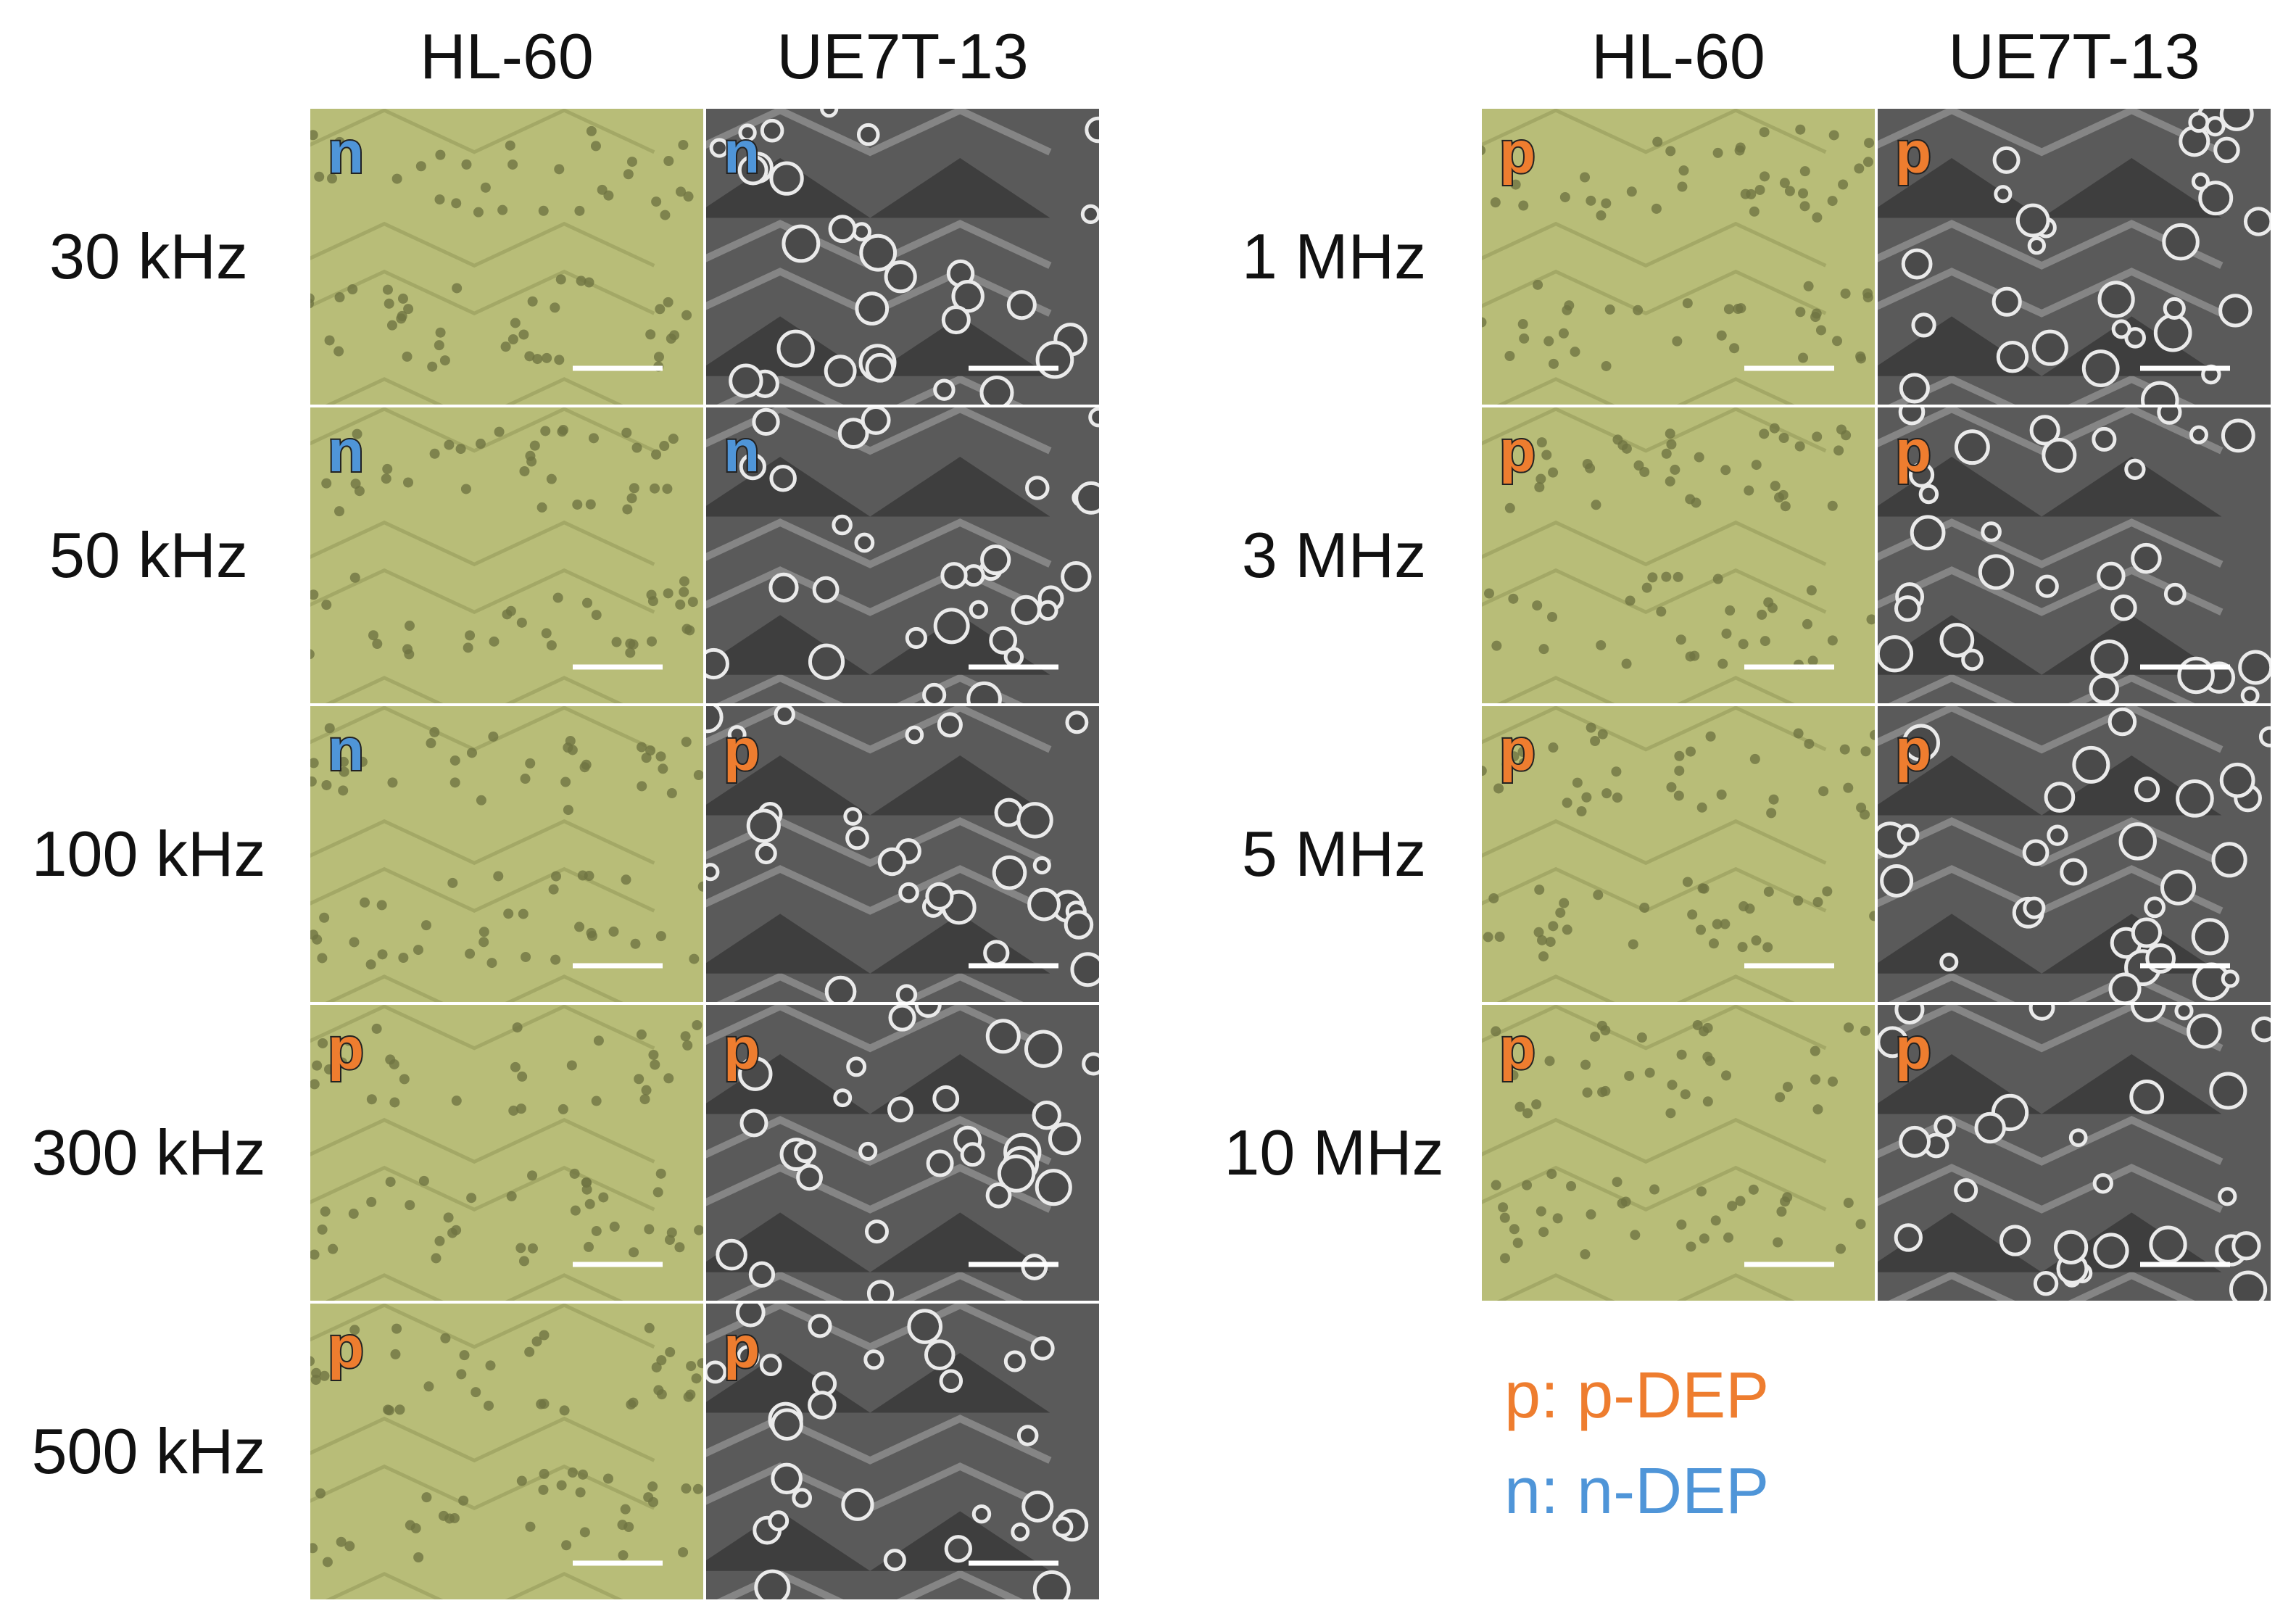 This screenshot has width=2296, height=1611. What do you see at coordinates (742, 451) in the screenshot?
I see `dep-letter: n` at bounding box center [742, 451].